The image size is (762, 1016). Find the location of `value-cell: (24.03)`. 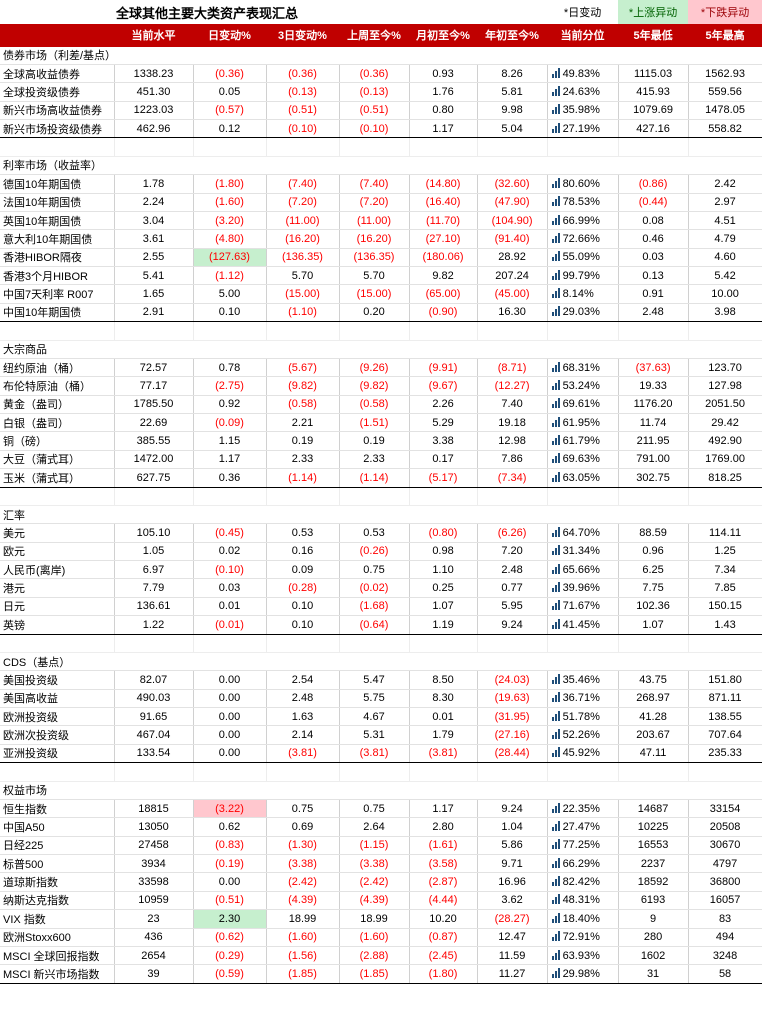

value-cell: (24.03) is located at coordinates (512, 680).